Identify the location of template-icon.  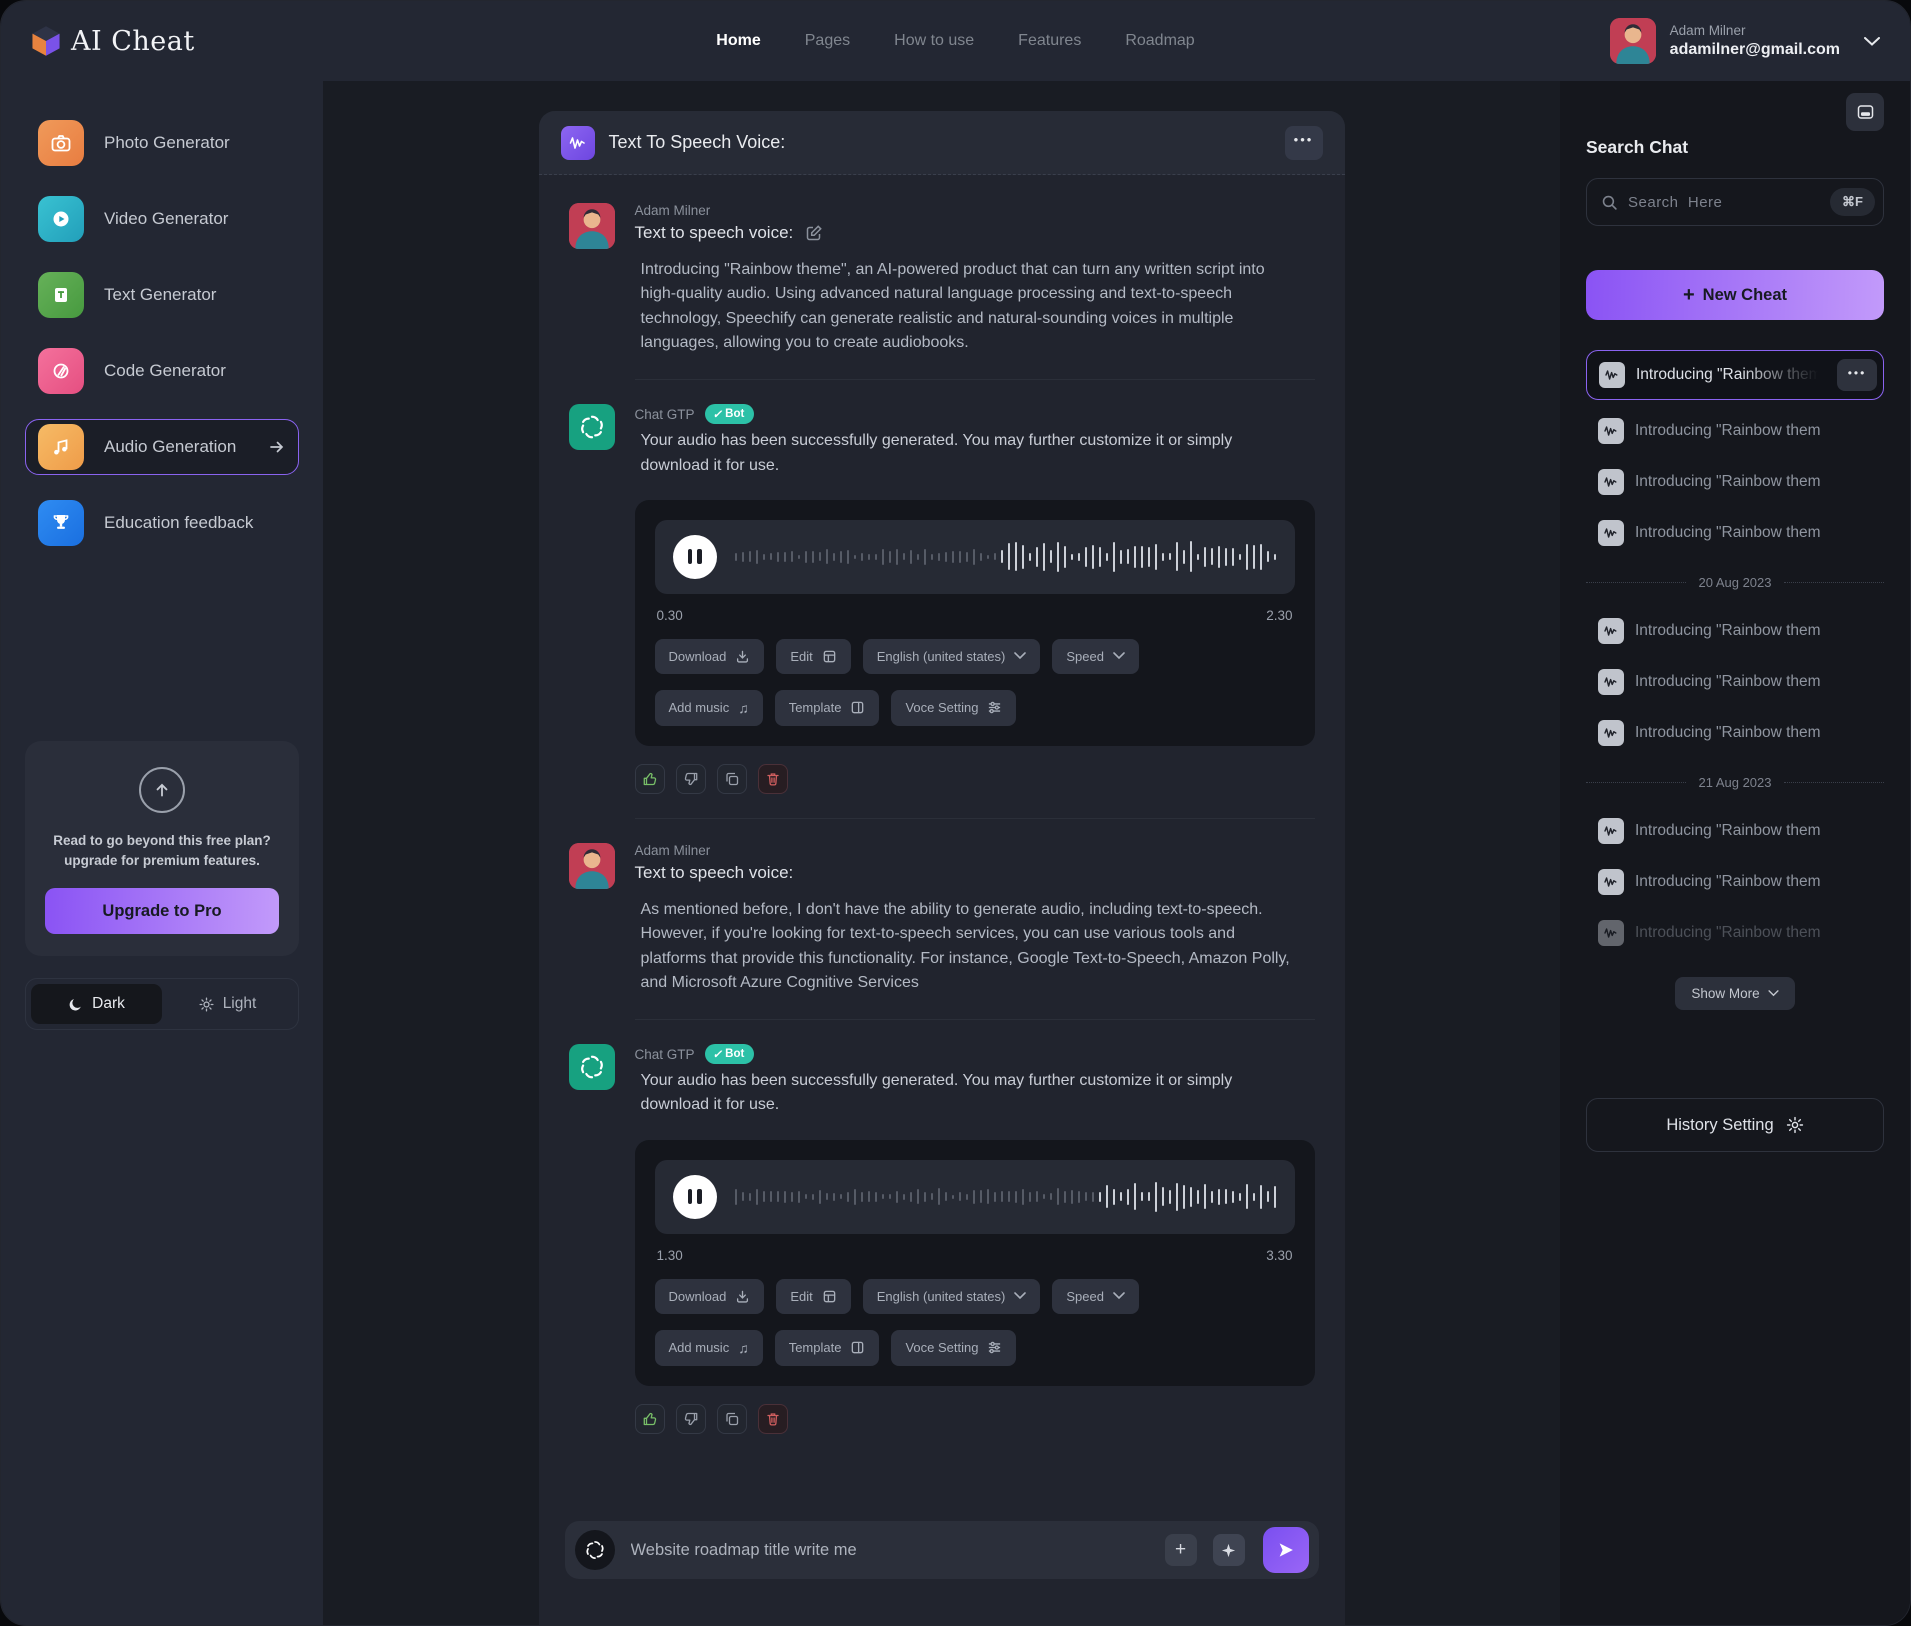
(858, 1347).